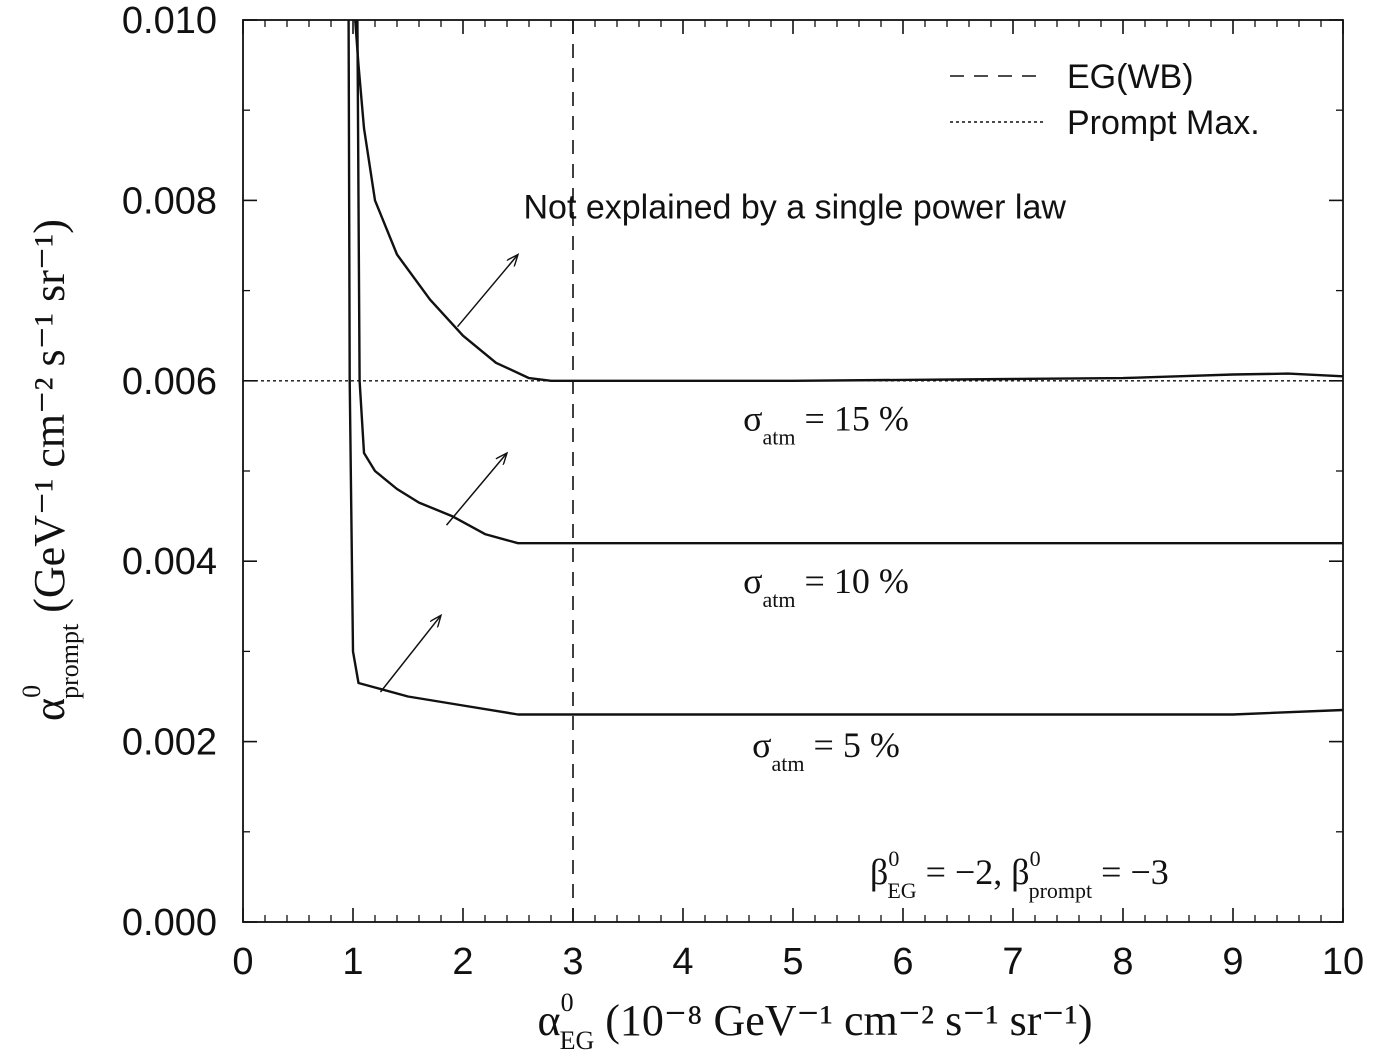 This screenshot has height=1050, width=1380. Describe the element at coordinates (815, 1019) in the screenshot. I see `x-axis-title: α0 EG (10⁻⁸ GeV⁻¹ cm⁻² s⁻¹ sr⁻¹)` at that location.